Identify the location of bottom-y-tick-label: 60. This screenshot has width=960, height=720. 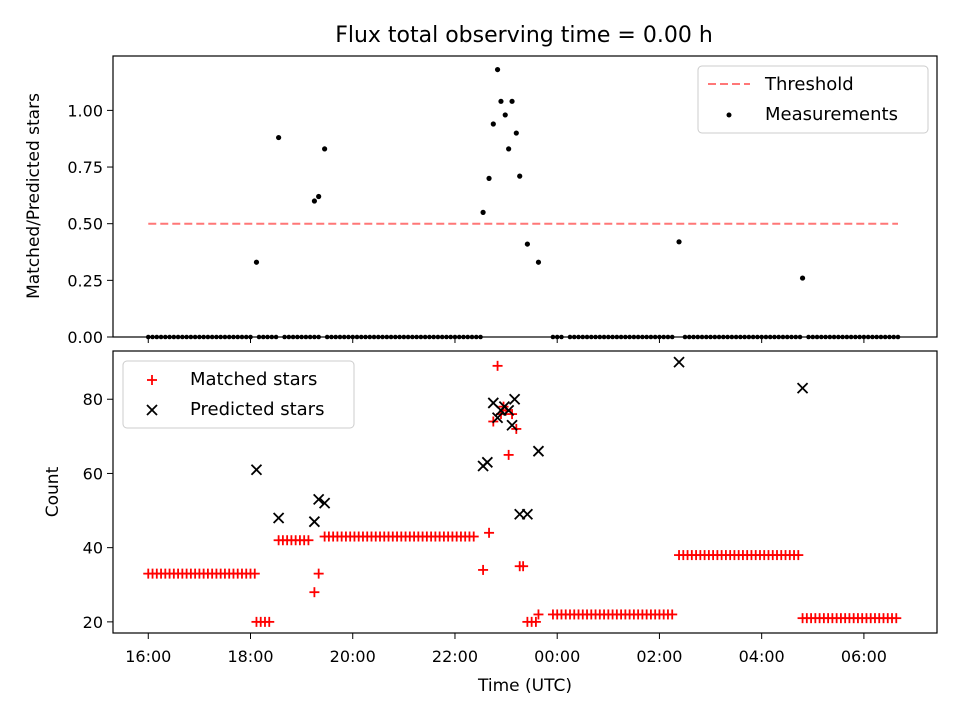
(93, 473).